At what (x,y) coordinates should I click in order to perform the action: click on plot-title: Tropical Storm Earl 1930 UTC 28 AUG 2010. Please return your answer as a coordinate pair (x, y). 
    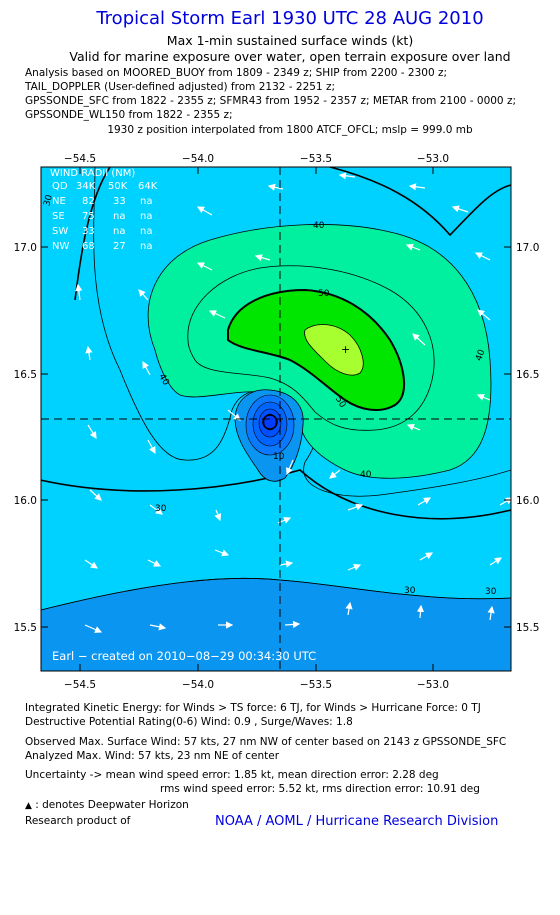
    Looking at the image, I should click on (290, 18).